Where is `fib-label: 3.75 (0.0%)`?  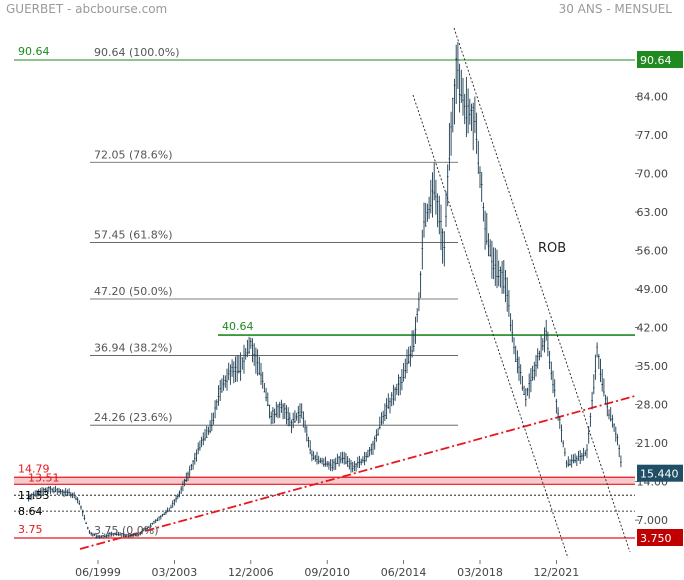
fib-label: 3.75 (0.0%) is located at coordinates (126, 530).